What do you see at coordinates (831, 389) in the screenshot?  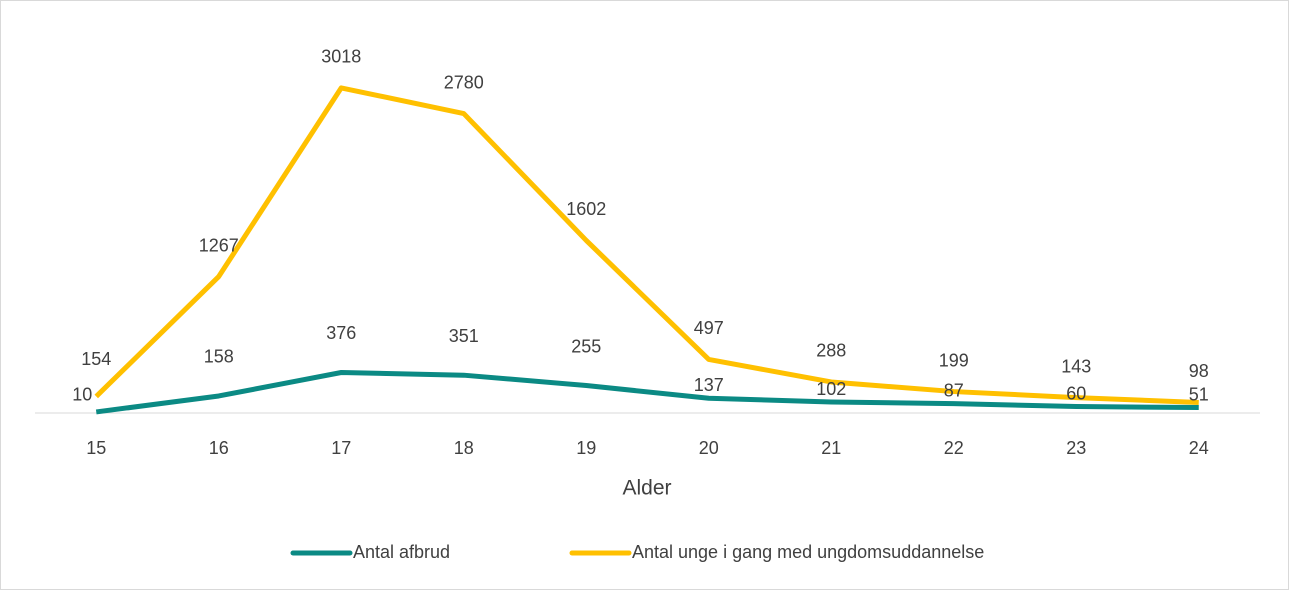 I see `data-label: 102` at bounding box center [831, 389].